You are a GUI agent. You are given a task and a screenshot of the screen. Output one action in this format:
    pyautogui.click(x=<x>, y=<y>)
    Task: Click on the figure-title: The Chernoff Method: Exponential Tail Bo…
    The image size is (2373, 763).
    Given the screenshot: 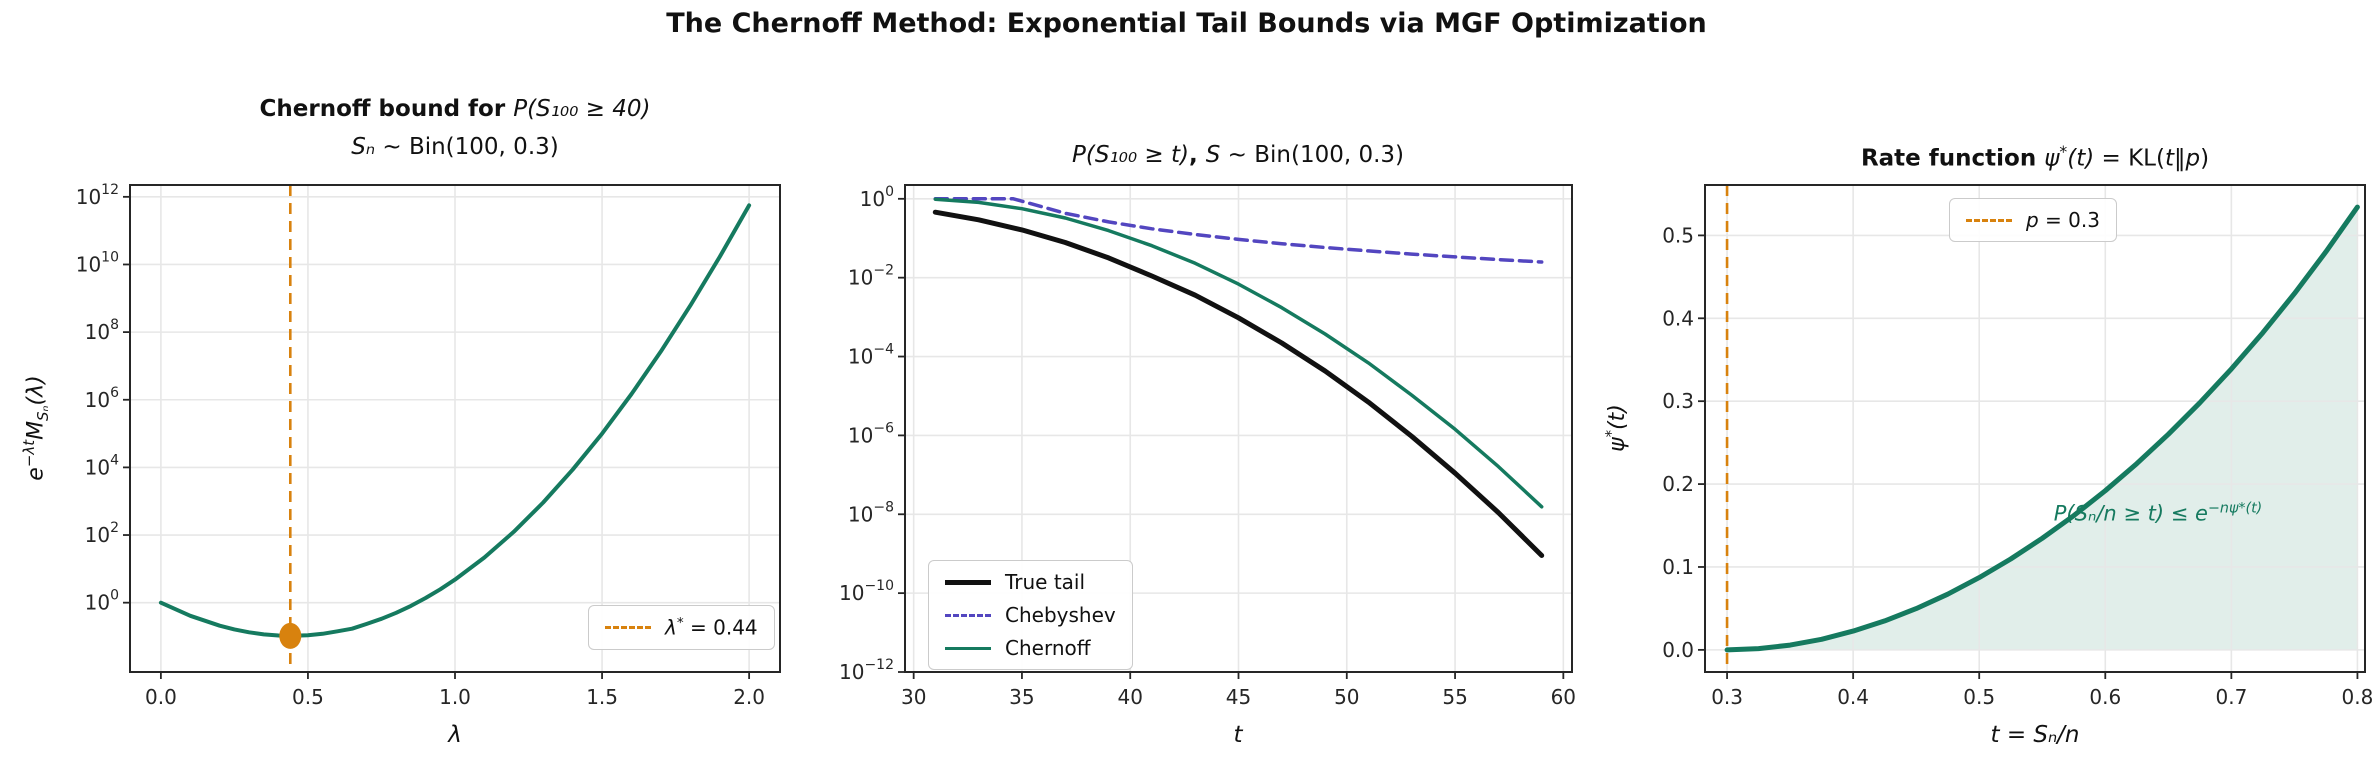 What is the action you would take?
    pyautogui.click(x=1186, y=23)
    